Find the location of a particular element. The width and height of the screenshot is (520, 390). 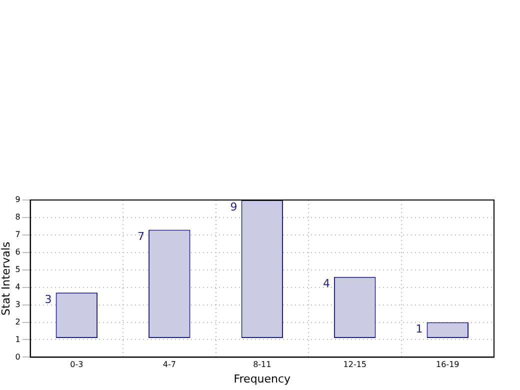

x-tick-label: 12-15 is located at coordinates (355, 365).